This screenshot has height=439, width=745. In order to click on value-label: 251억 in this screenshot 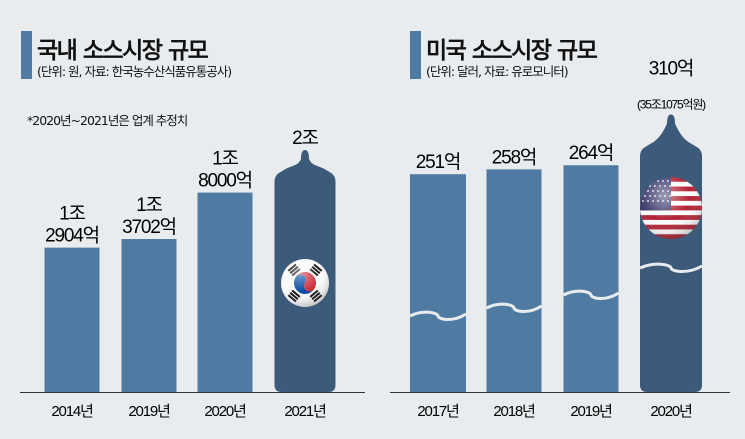, I will do `click(438, 162)`.